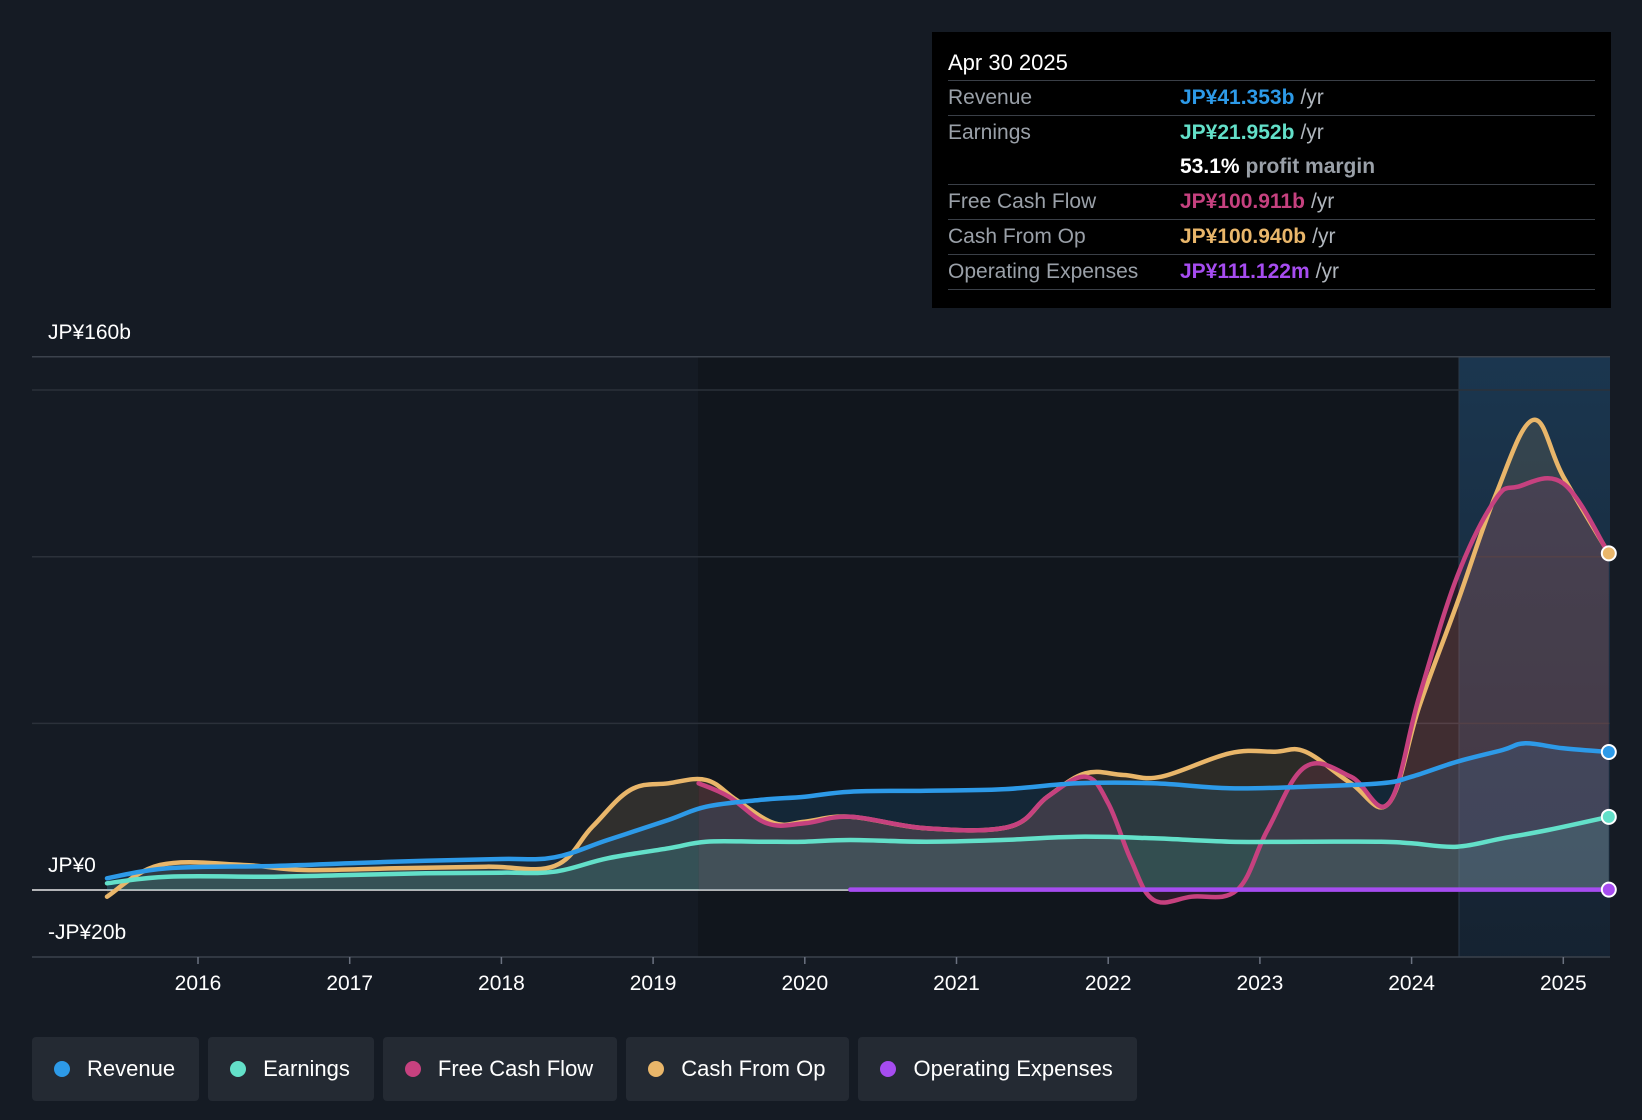 This screenshot has width=1642, height=1120. Describe the element at coordinates (131, 1068) in the screenshot. I see `legend-label: Revenue` at that location.